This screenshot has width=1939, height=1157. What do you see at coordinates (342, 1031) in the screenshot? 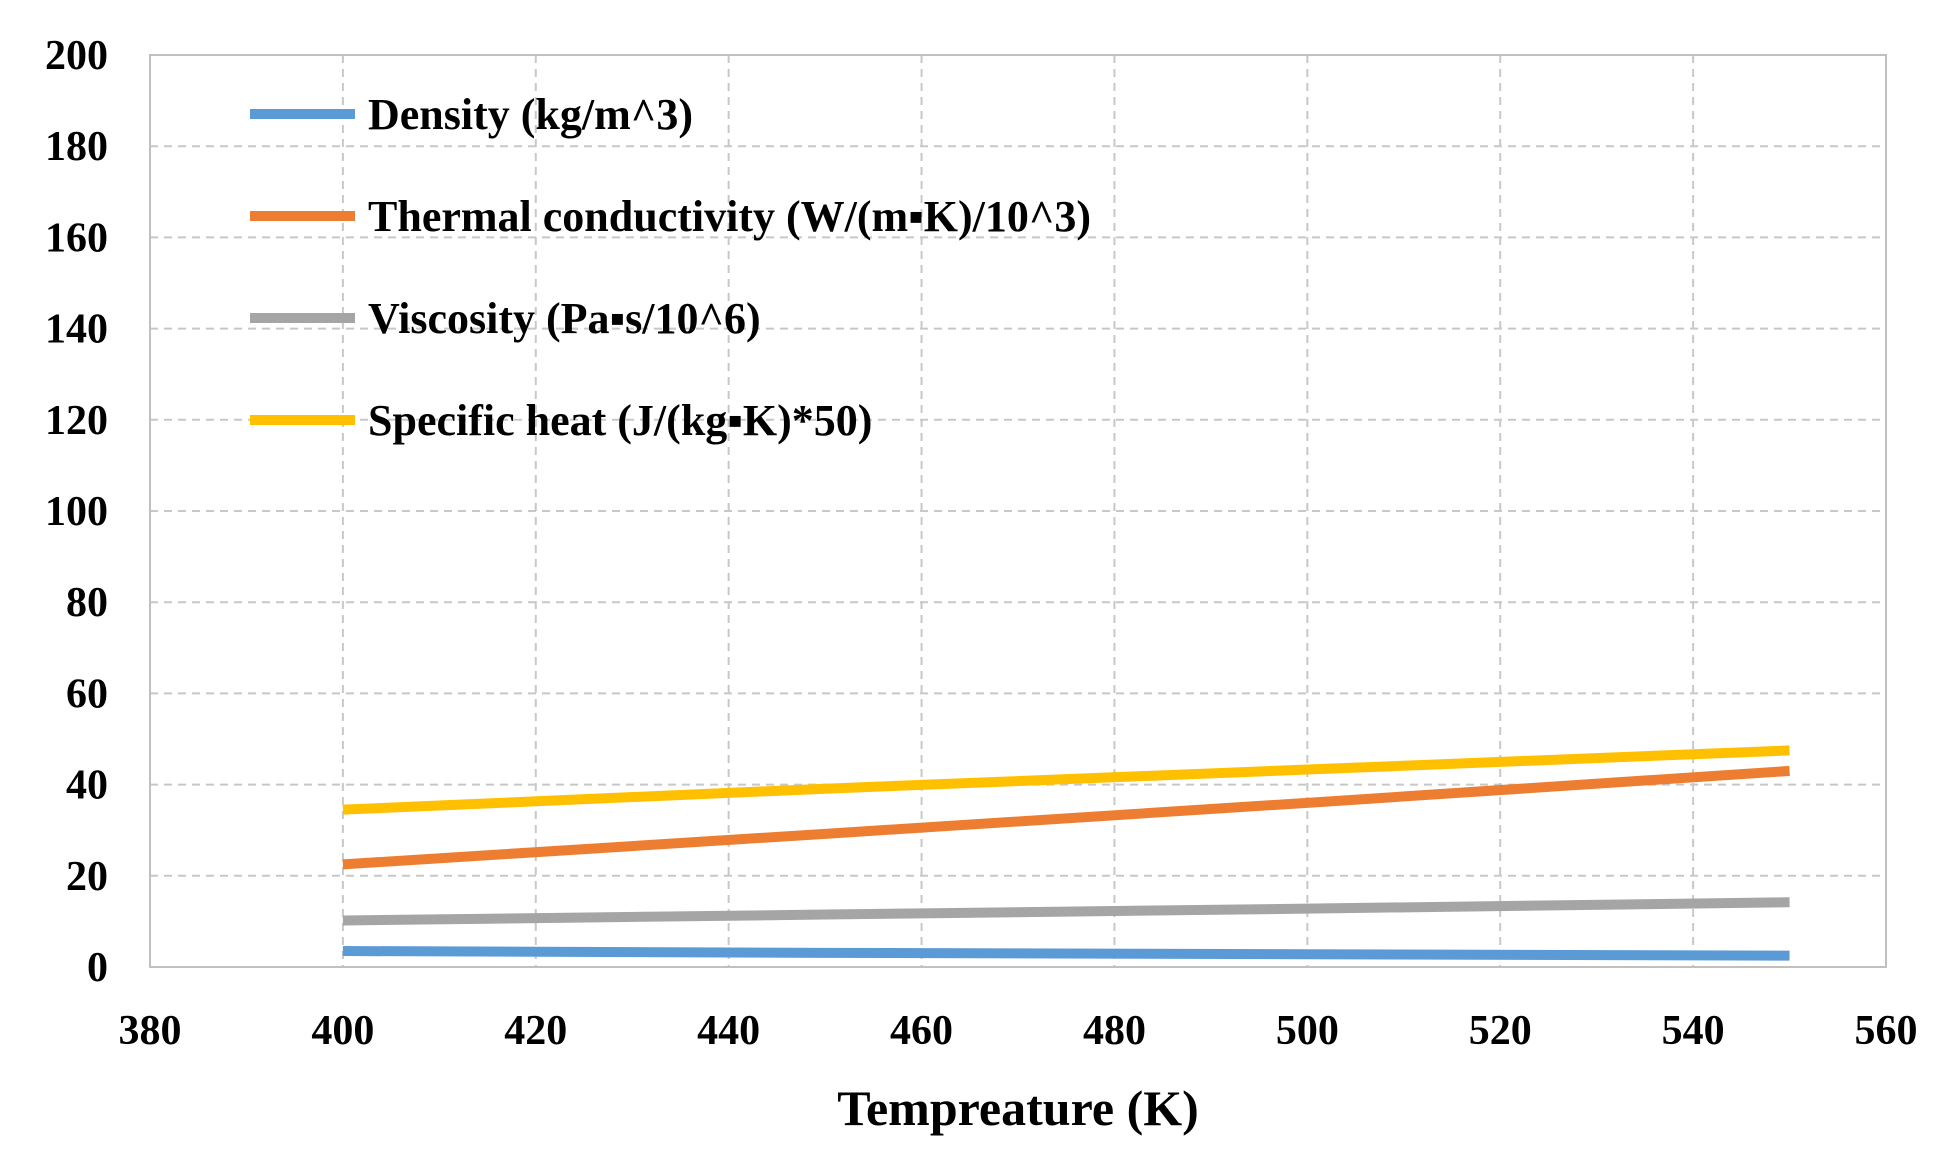
I see `x-tick-label: 400` at bounding box center [342, 1031].